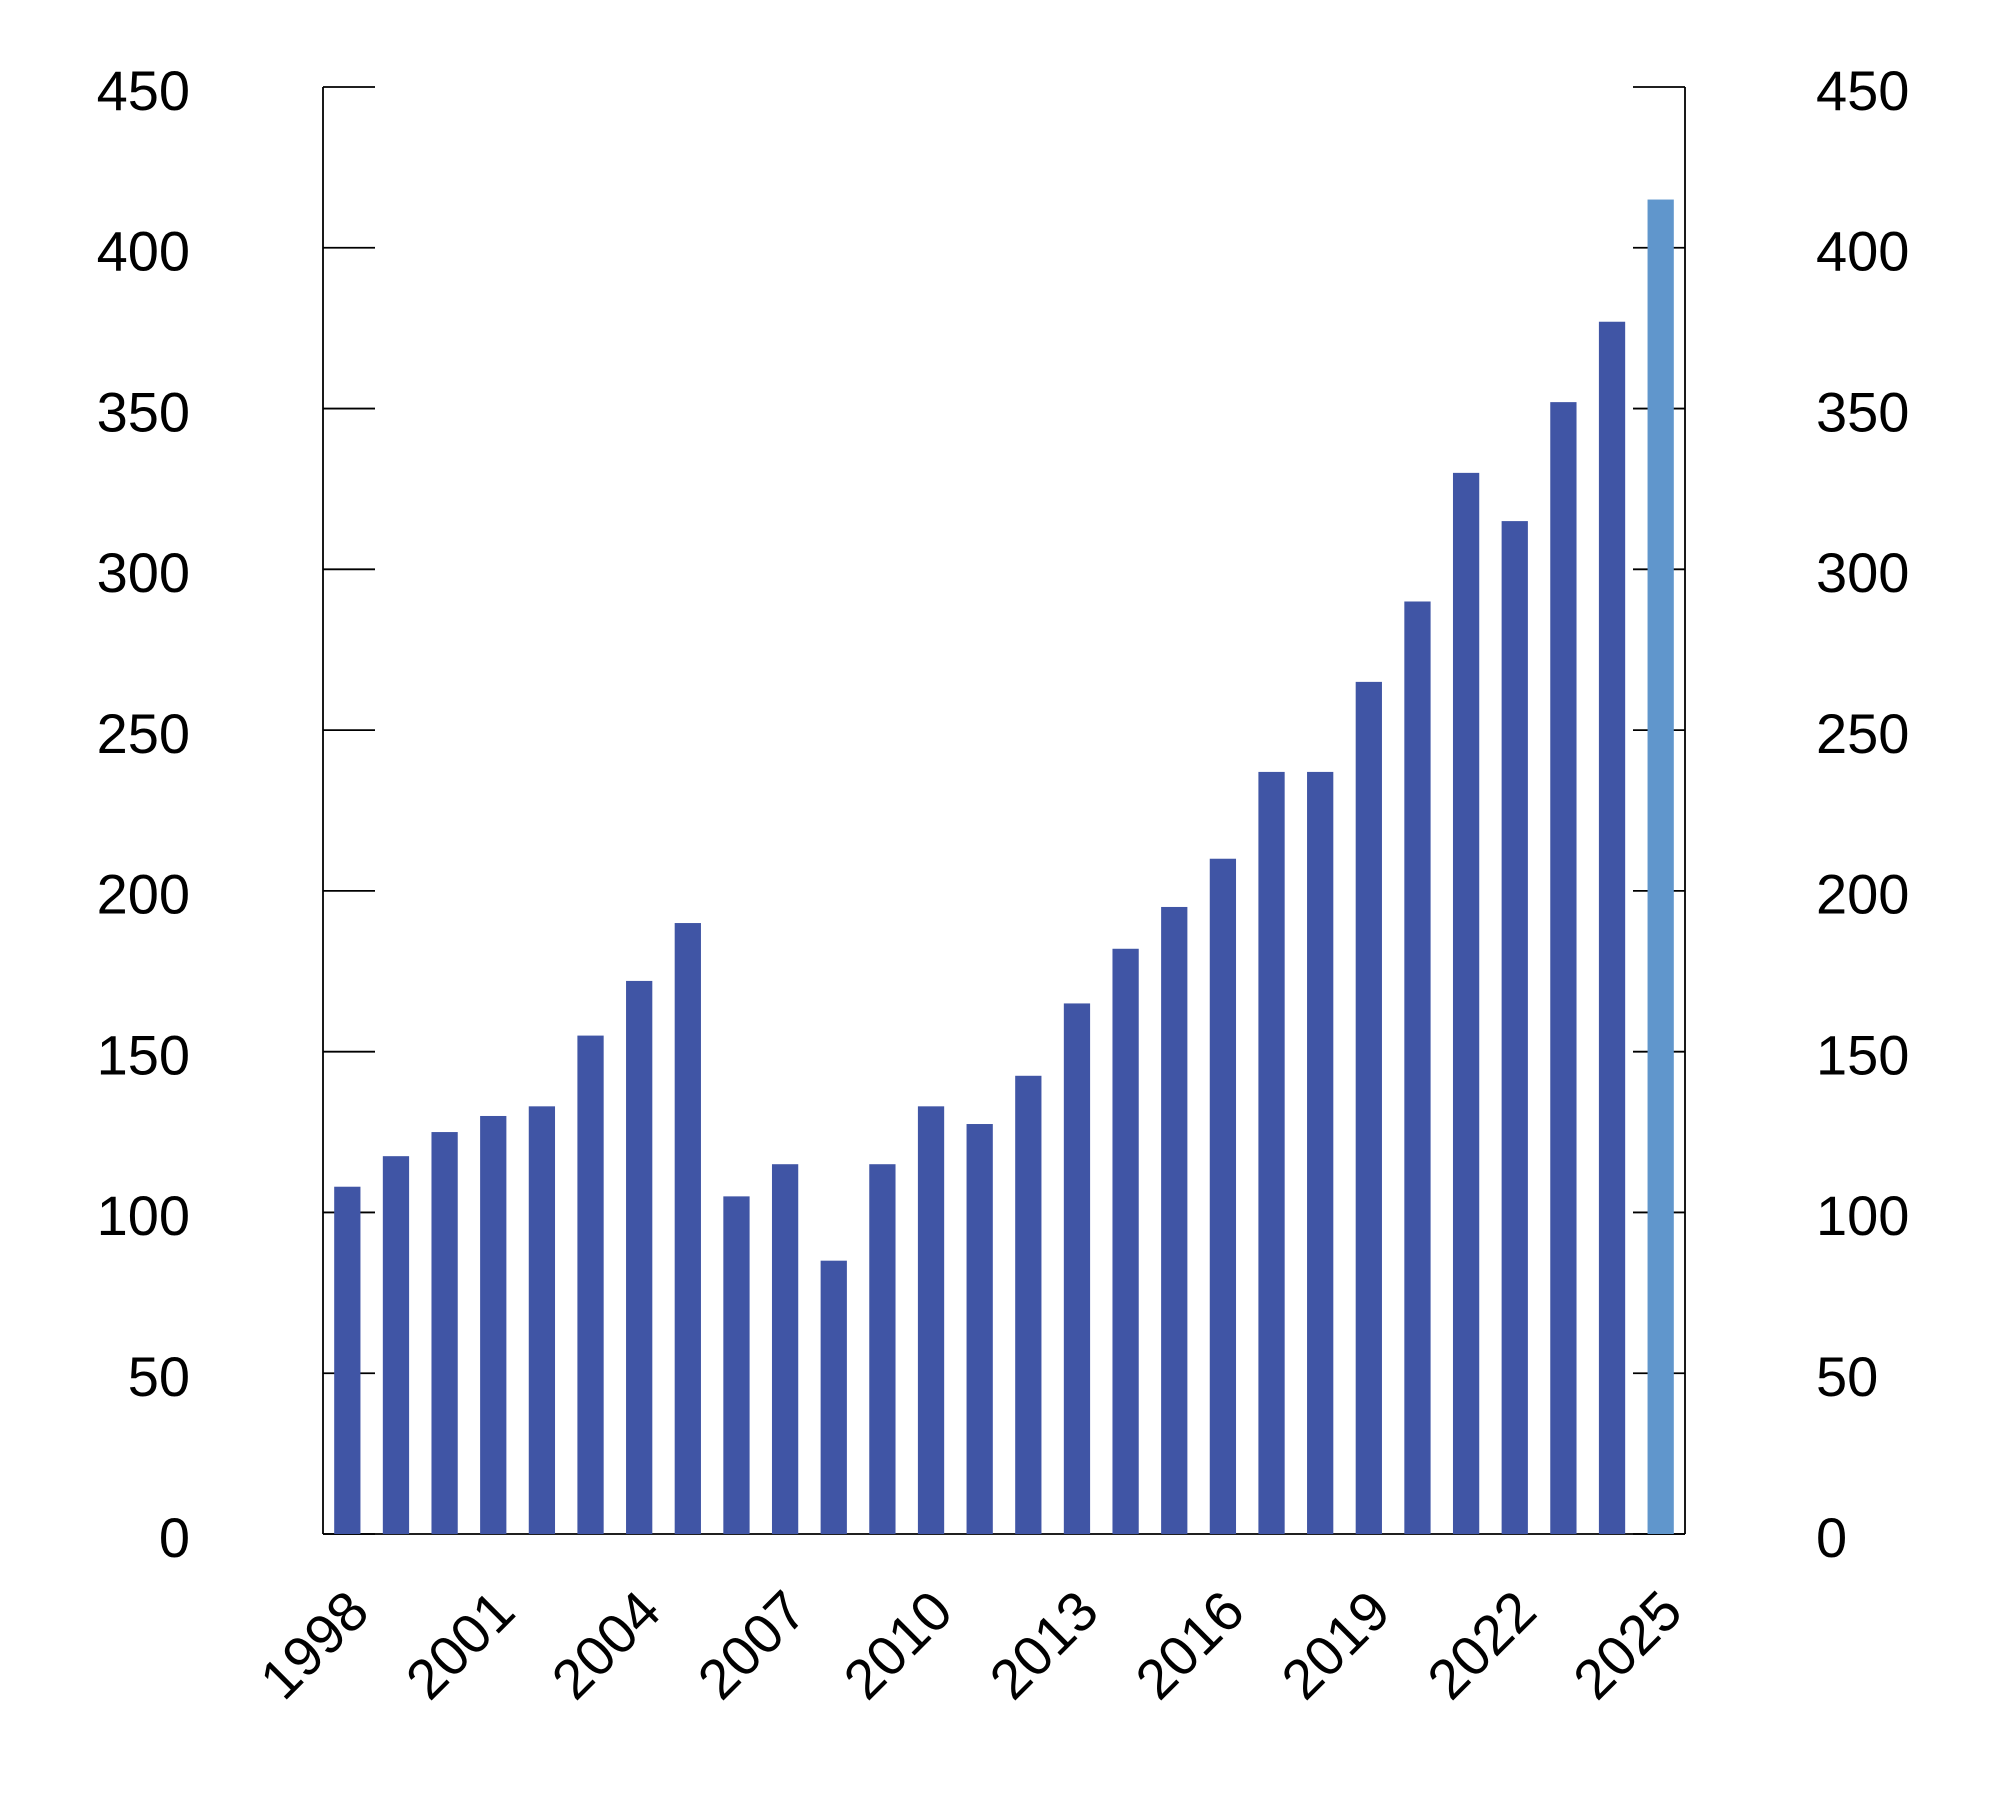  Describe the element at coordinates (143, 90) in the screenshot. I see `y-tick-label: 450` at that location.